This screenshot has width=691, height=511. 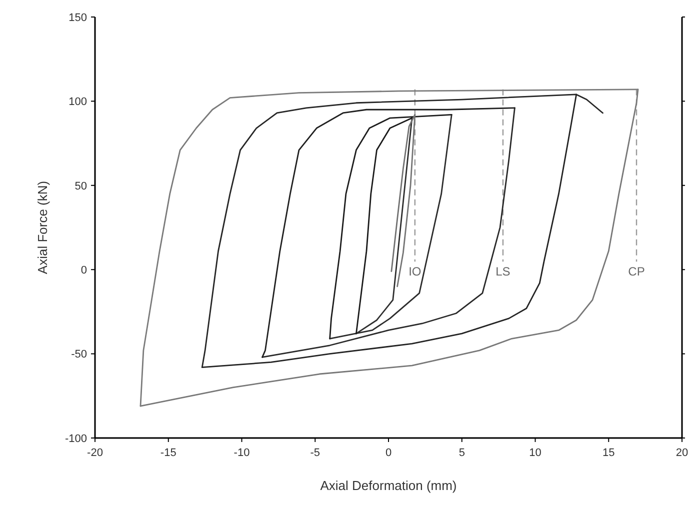 I want to click on ref-line-label: CP, so click(x=636, y=271).